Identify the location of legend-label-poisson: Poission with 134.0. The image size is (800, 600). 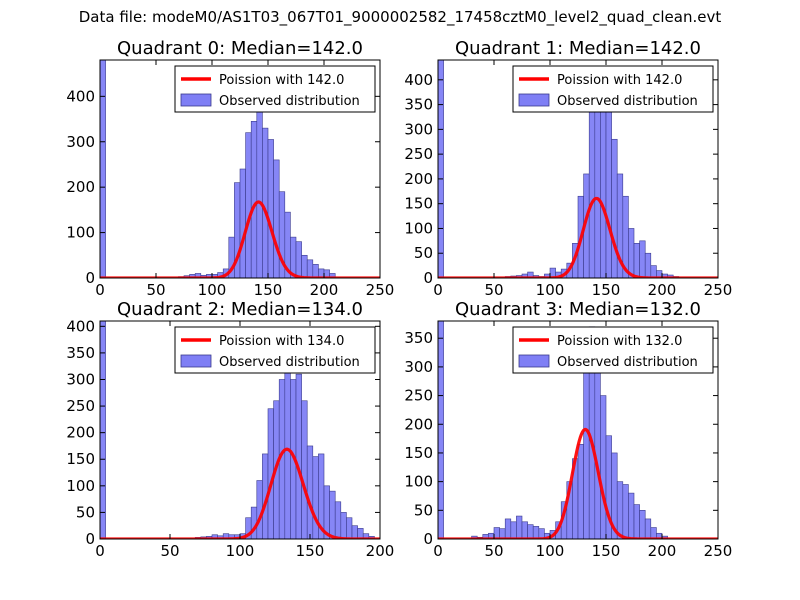
(281, 341).